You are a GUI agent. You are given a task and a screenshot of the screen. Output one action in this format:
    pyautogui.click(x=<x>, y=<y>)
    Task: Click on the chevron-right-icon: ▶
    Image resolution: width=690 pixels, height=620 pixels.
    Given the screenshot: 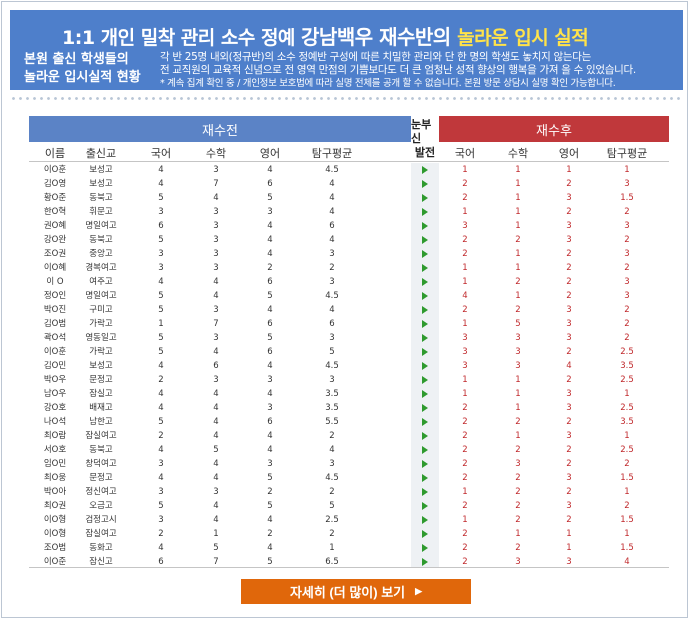 What is the action you would take?
    pyautogui.click(x=419, y=591)
    